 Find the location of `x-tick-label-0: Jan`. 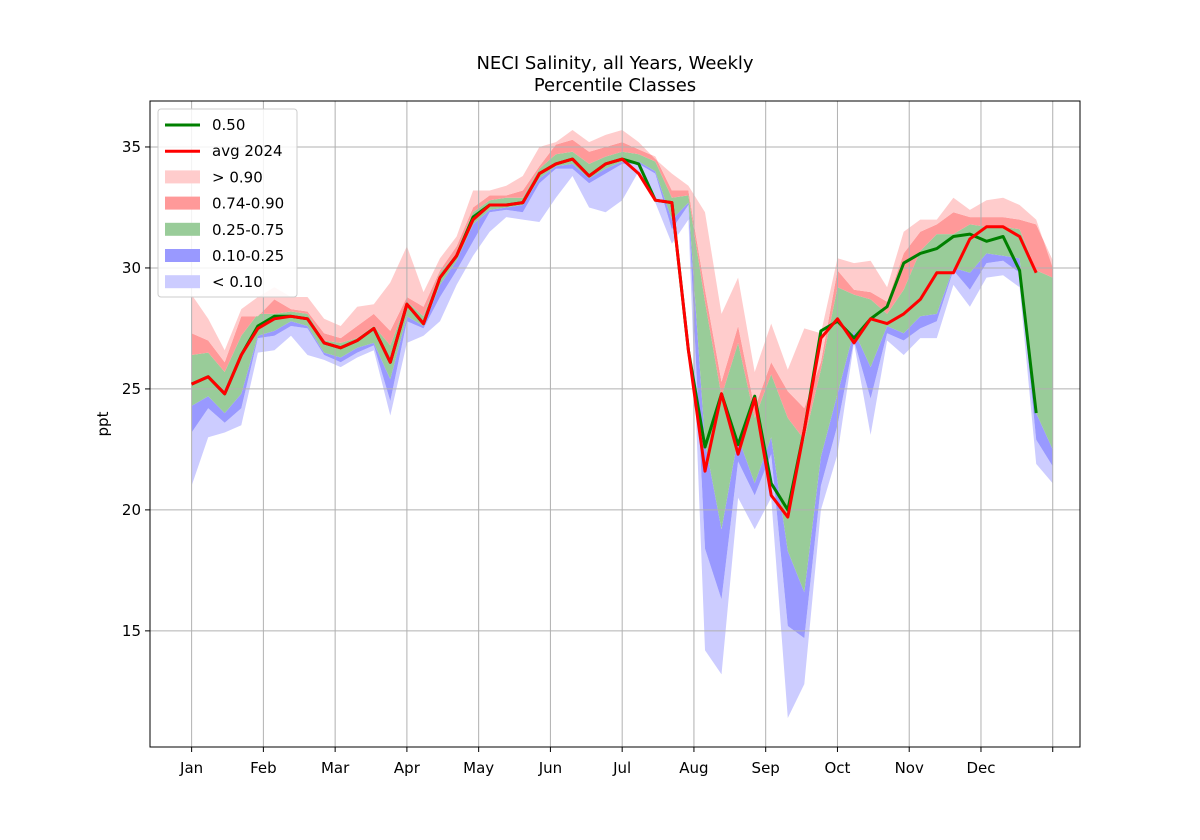

x-tick-label-0: Jan is located at coordinates (191, 768).